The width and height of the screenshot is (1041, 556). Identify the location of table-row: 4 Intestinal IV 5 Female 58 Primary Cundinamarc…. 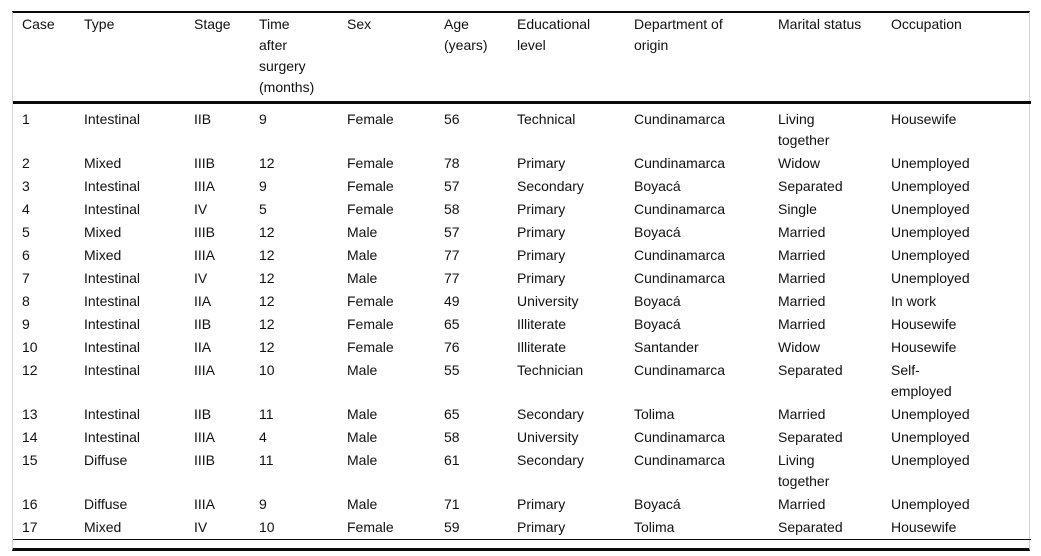
(522, 209).